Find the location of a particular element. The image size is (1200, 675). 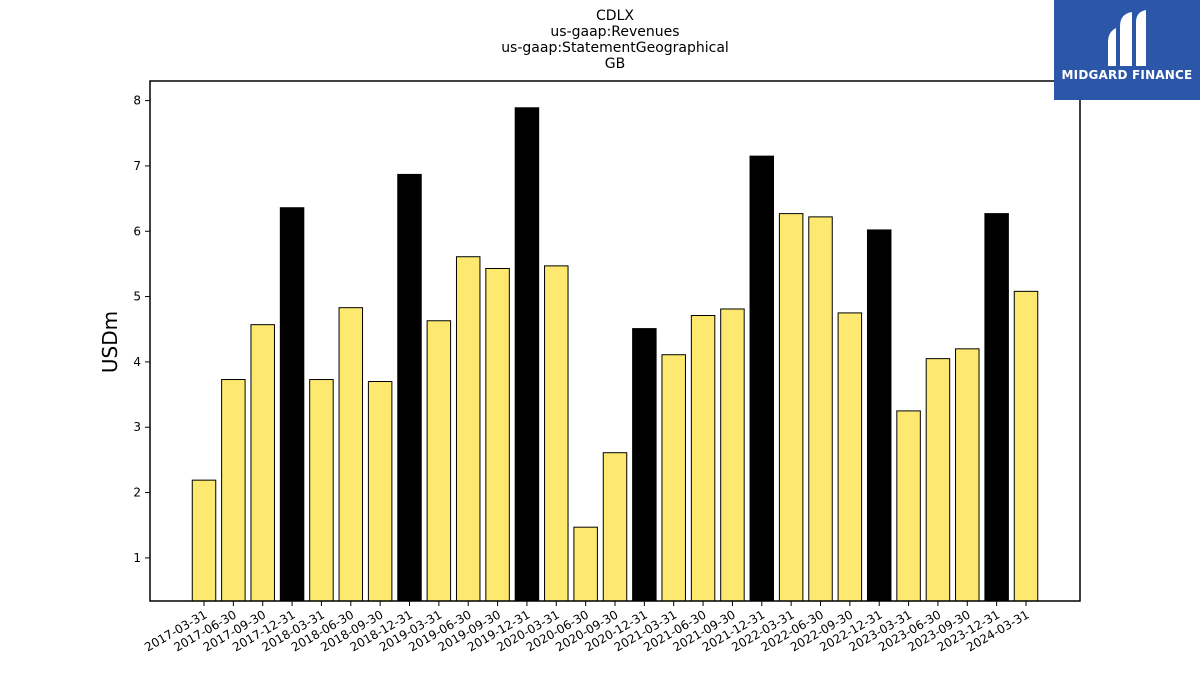

title-line-region: GB is located at coordinates (615, 64).